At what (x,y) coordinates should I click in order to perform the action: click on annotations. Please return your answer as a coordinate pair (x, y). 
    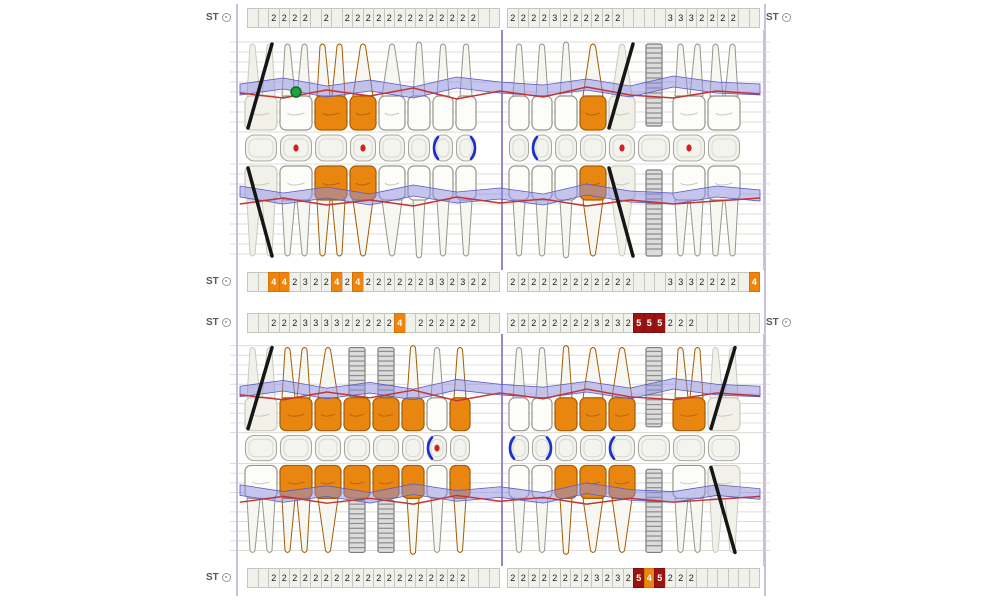
    Looking at the image, I should click on (440, 150).